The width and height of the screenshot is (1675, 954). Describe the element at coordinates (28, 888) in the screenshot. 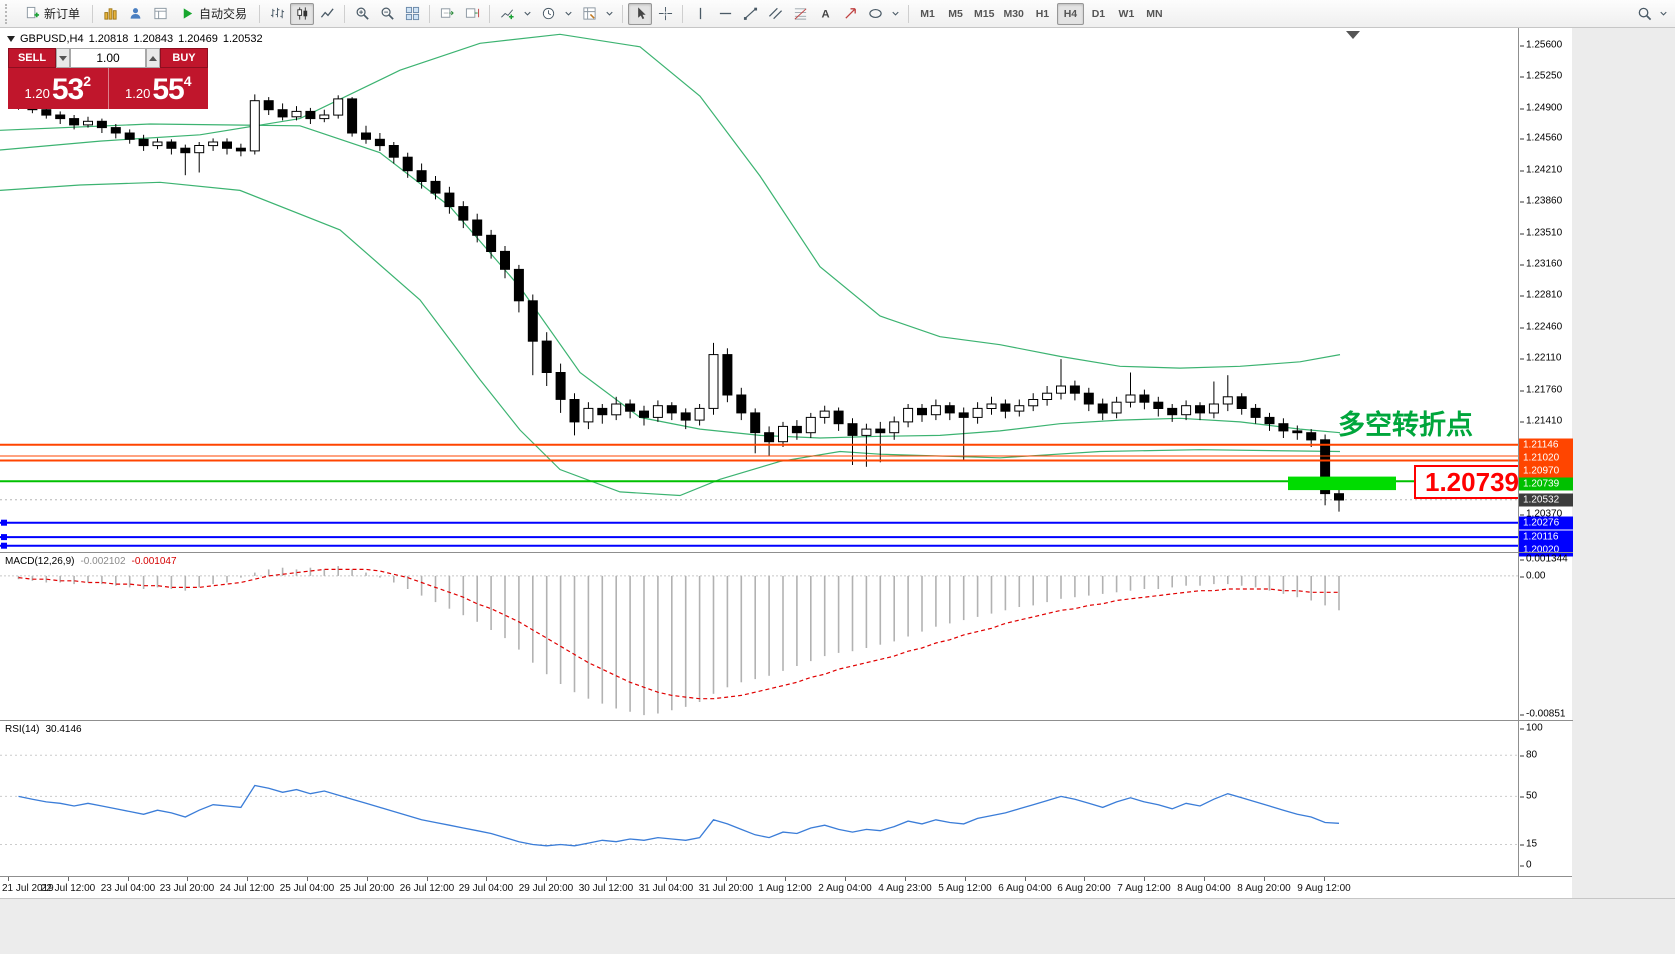

I see `time-axis-label: 21 Jul 2019` at that location.